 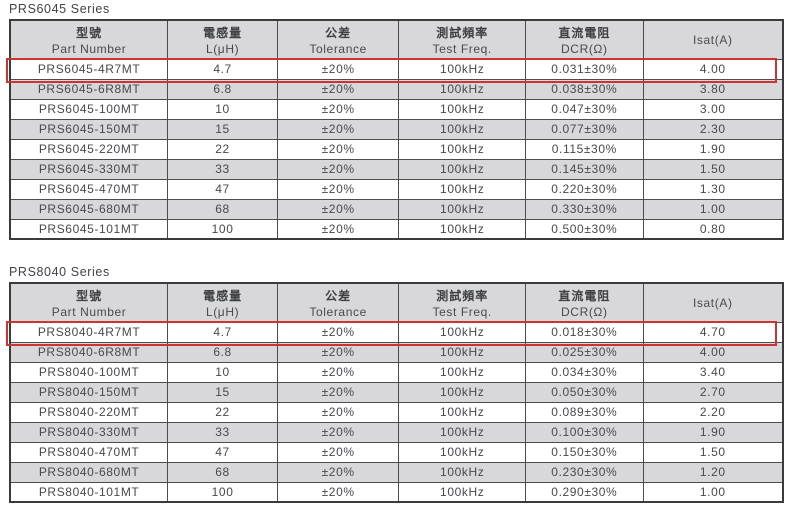 What do you see at coordinates (584, 109) in the screenshot?
I see `cell-dcr: 0.047±30%` at bounding box center [584, 109].